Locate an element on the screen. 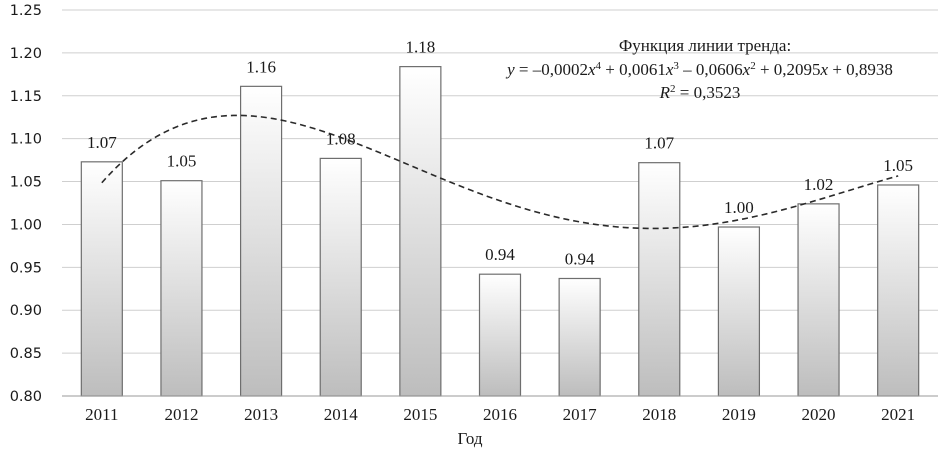 Image resolution: width=941 pixels, height=451 pixels. x-tick-label: 2016 is located at coordinates (500, 414).